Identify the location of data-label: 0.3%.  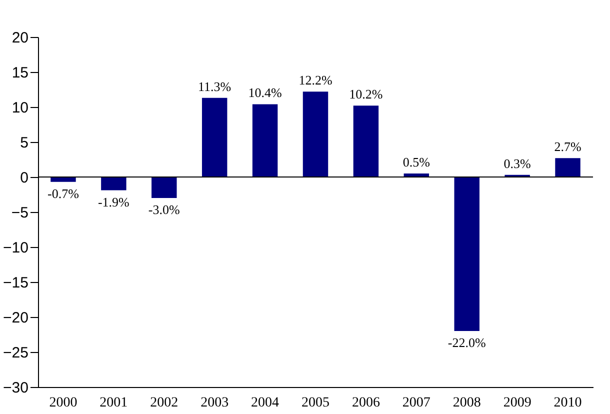
(518, 163).